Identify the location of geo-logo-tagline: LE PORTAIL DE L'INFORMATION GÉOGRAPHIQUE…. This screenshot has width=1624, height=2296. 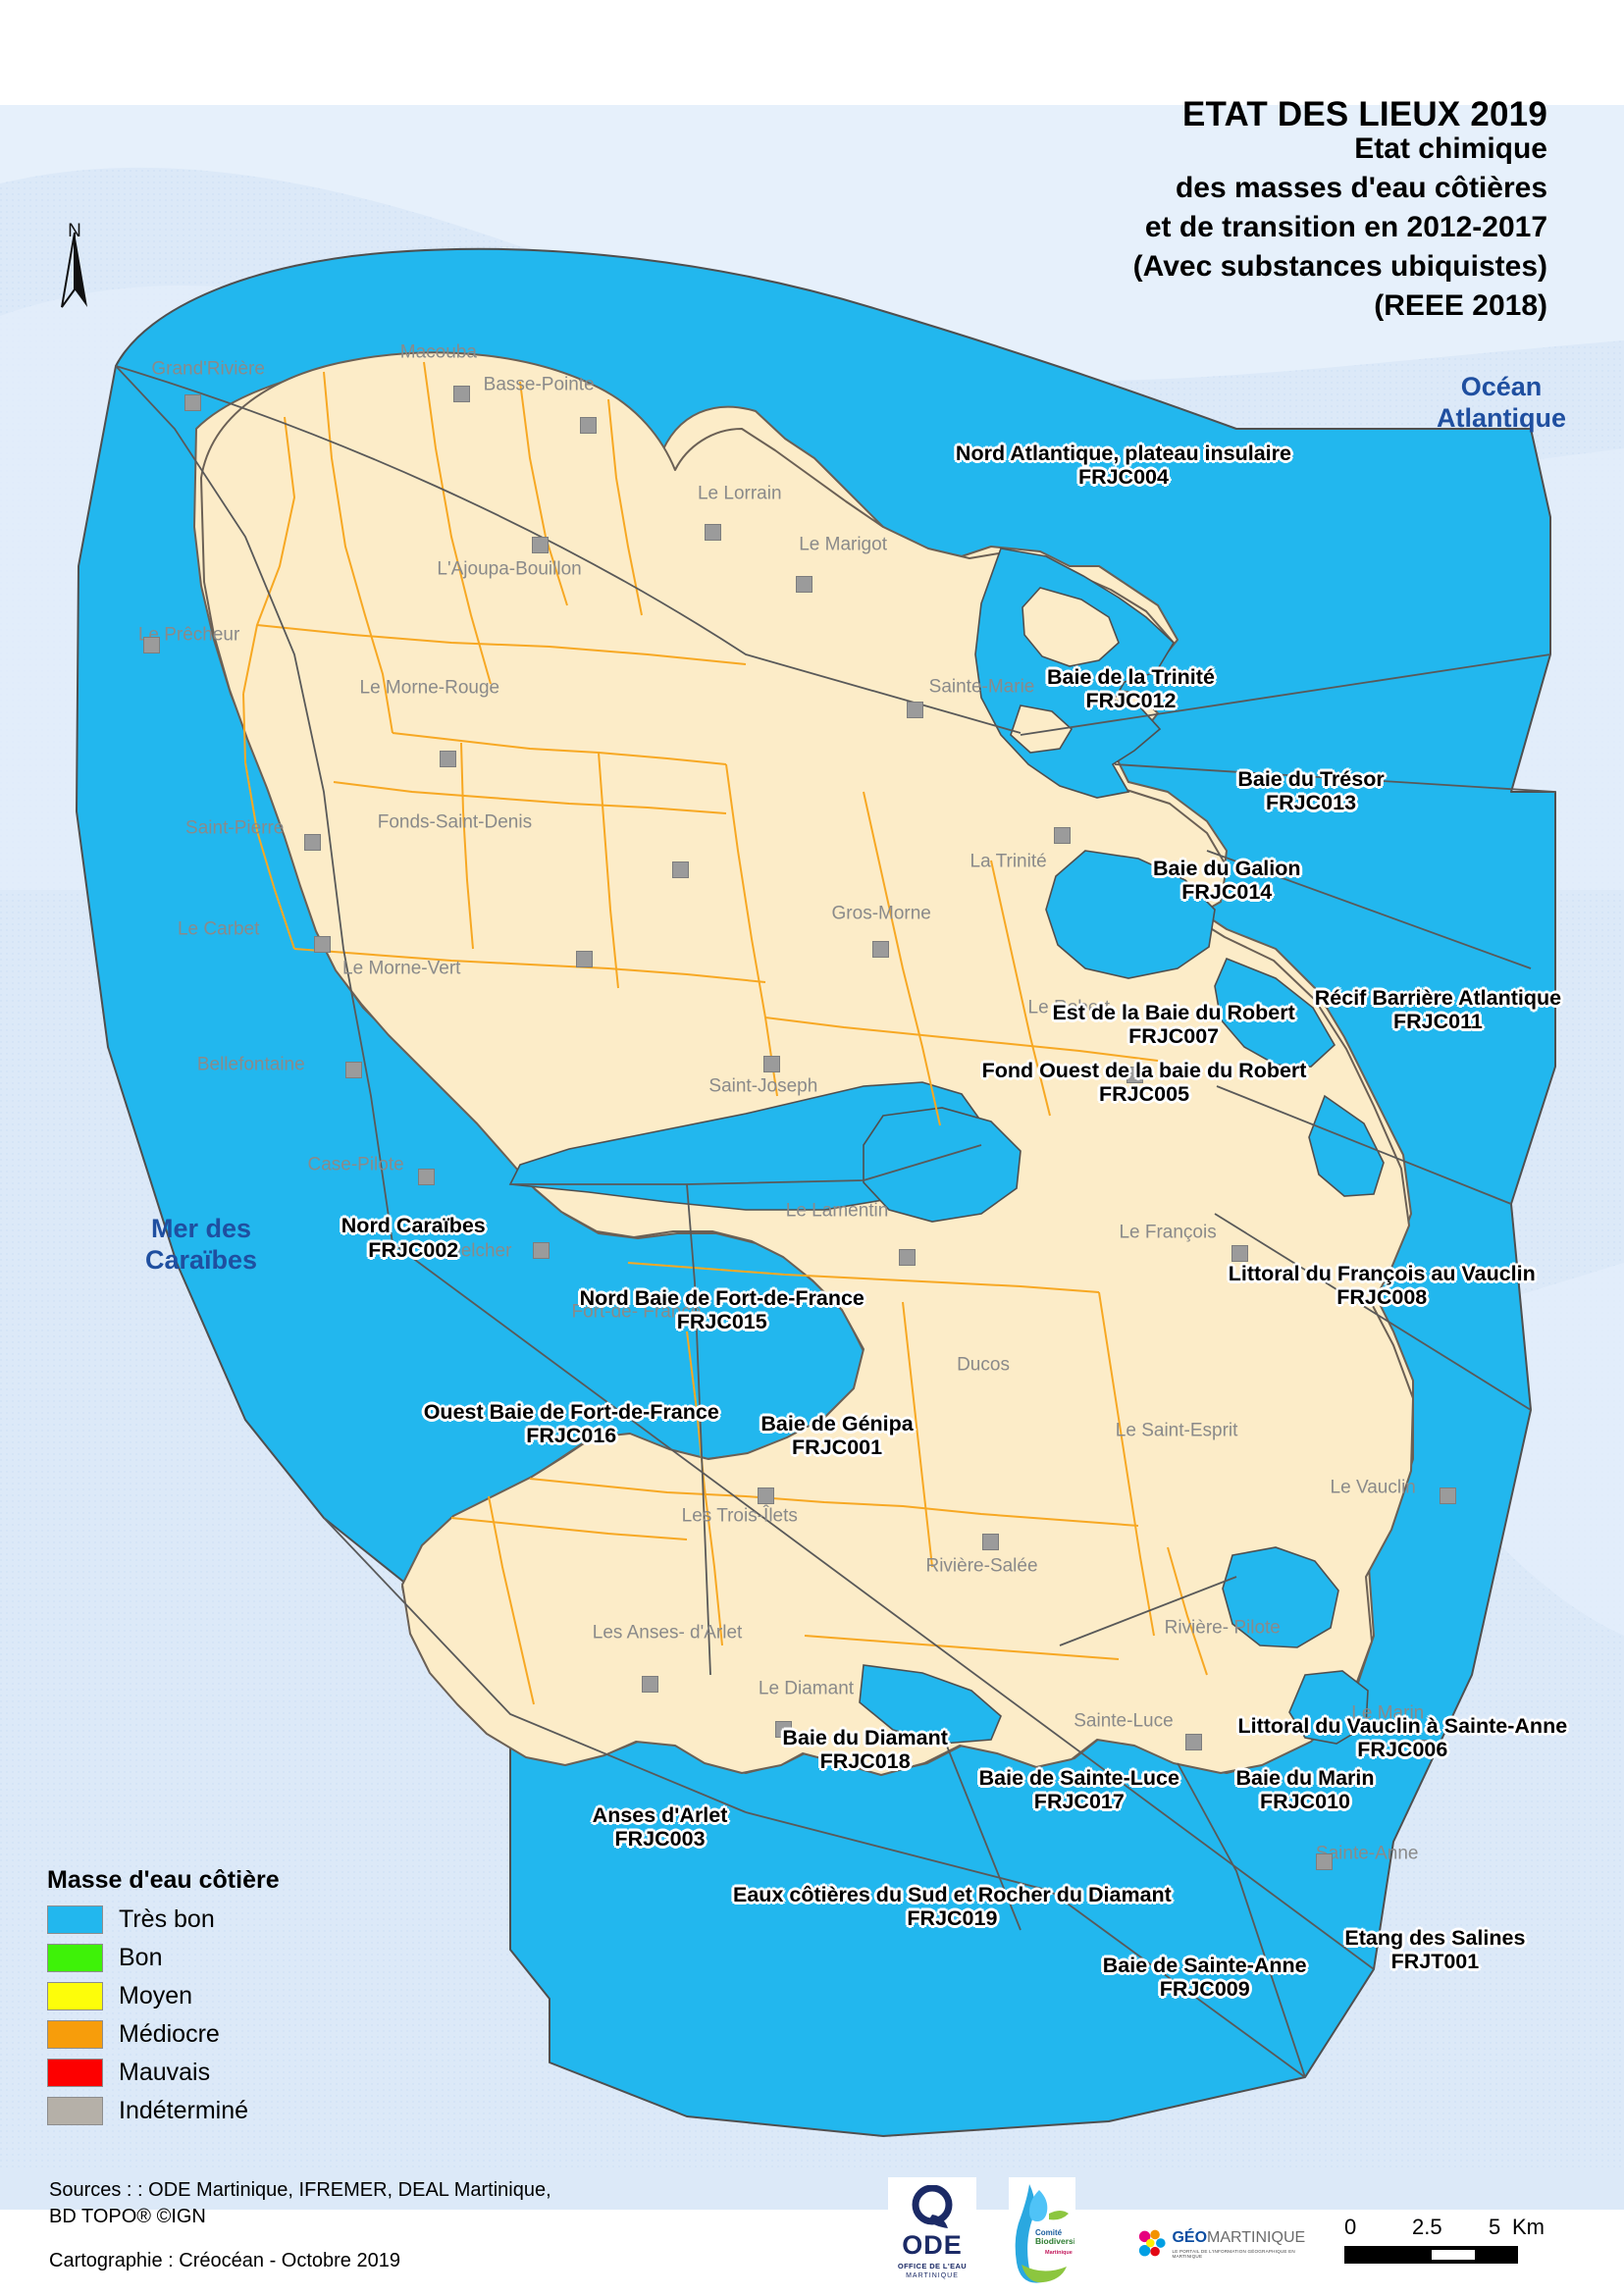
(1233, 2253).